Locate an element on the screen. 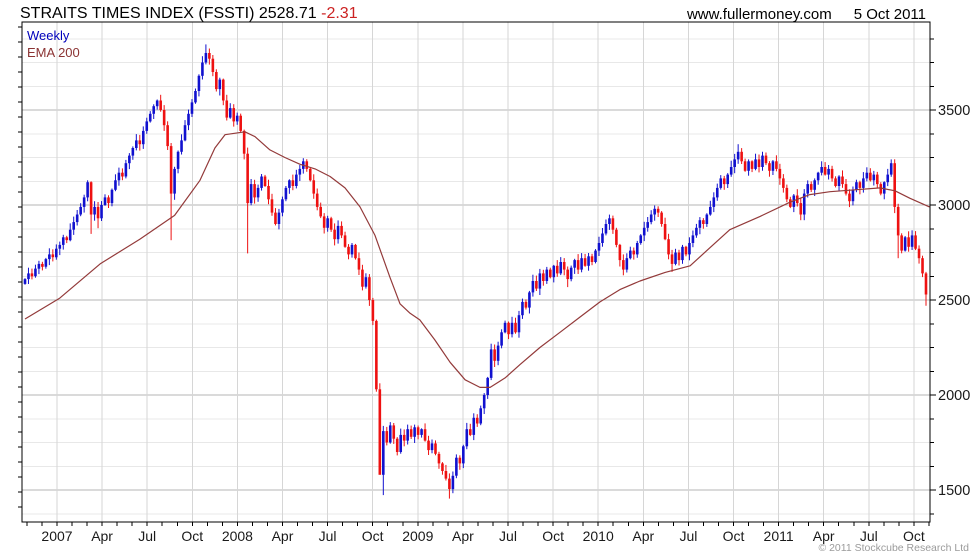 Image resolution: width=980 pixels, height=560 pixels. x-axis-label: Jul is located at coordinates (688, 536).